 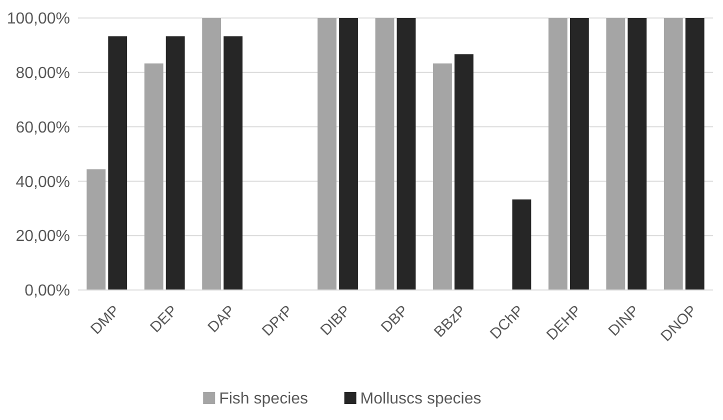 What do you see at coordinates (421, 399) in the screenshot?
I see `legend-label: Molluscs species` at bounding box center [421, 399].